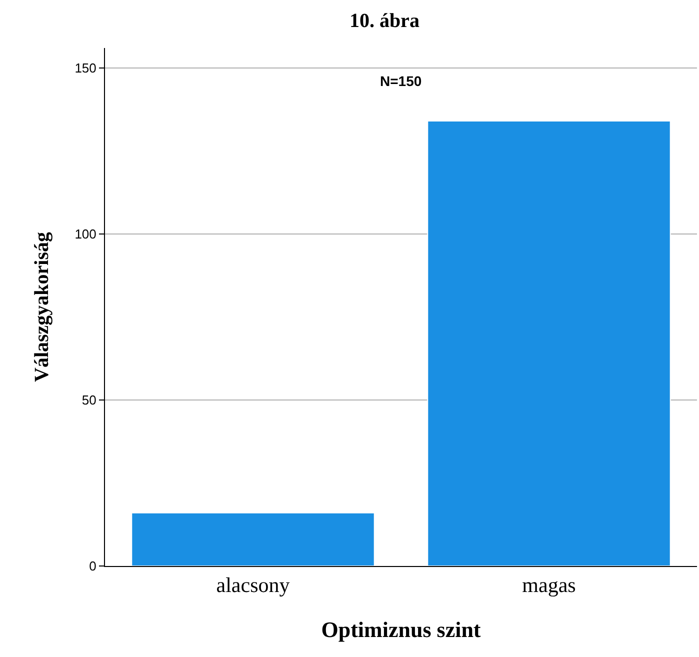  Describe the element at coordinates (89, 400) in the screenshot. I see `y-tick-label: 50` at that location.